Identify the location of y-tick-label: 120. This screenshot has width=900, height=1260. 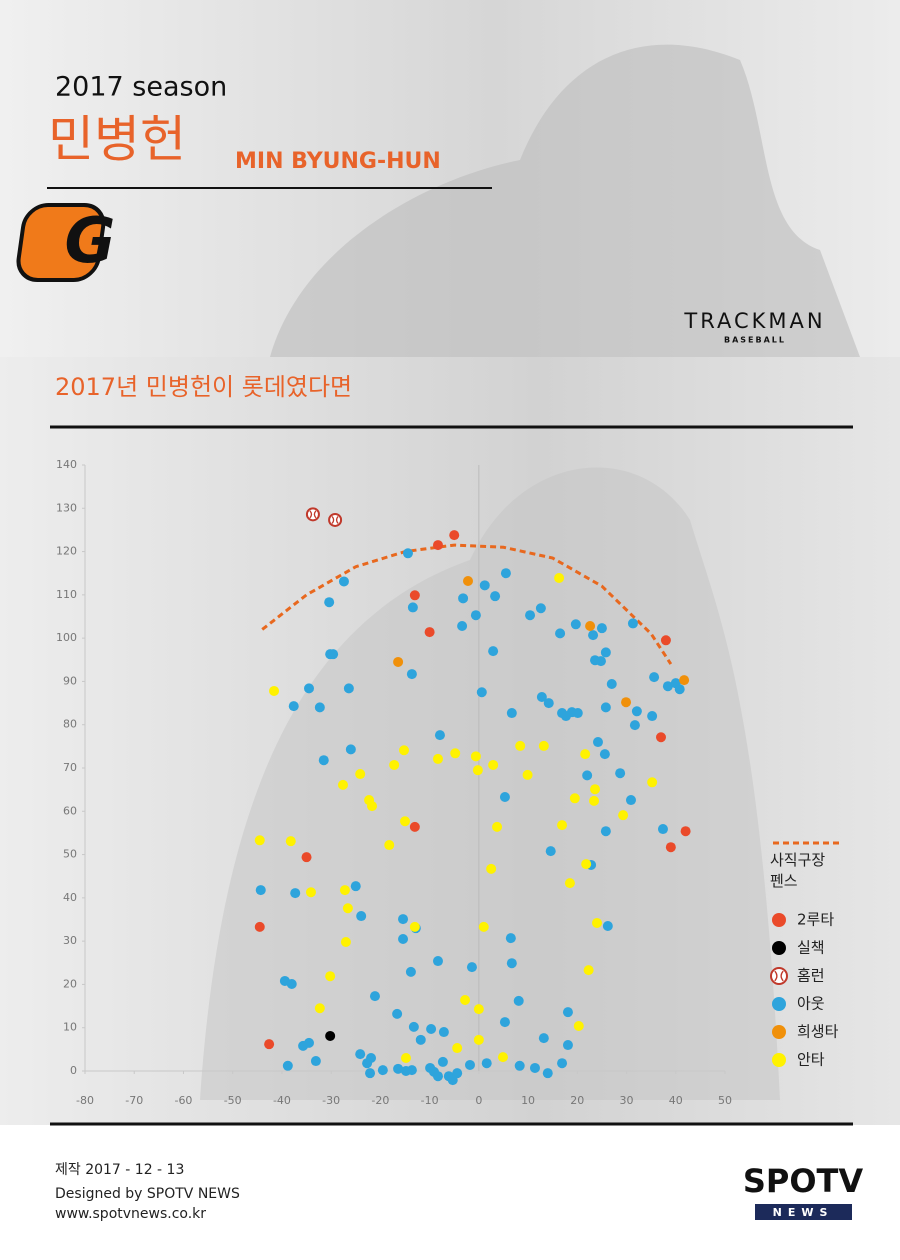
(66, 551).